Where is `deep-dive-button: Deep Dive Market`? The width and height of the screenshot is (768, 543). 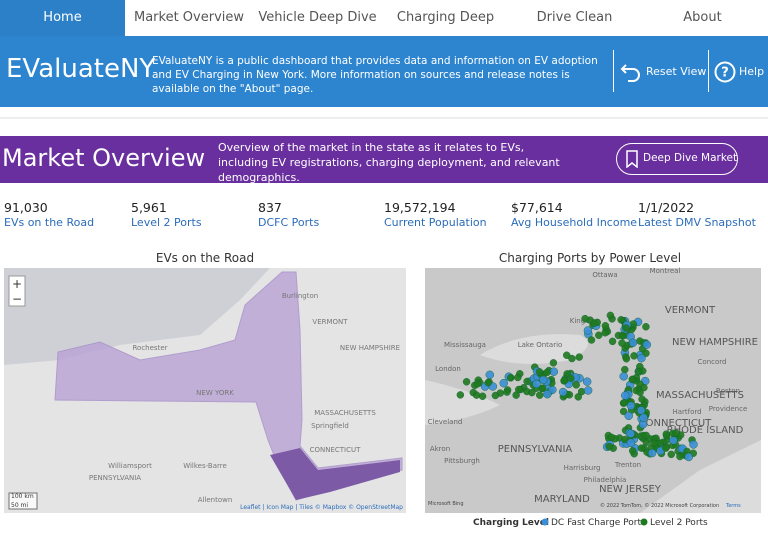
deep-dive-button: Deep Dive Market is located at coordinates (677, 159).